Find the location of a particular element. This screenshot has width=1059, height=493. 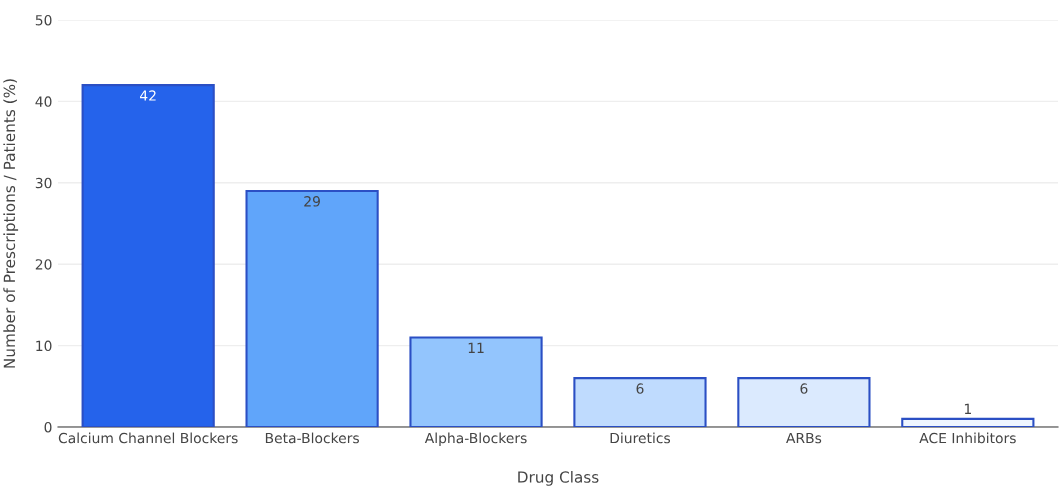

y-tick-label: 0 is located at coordinates (48, 427).